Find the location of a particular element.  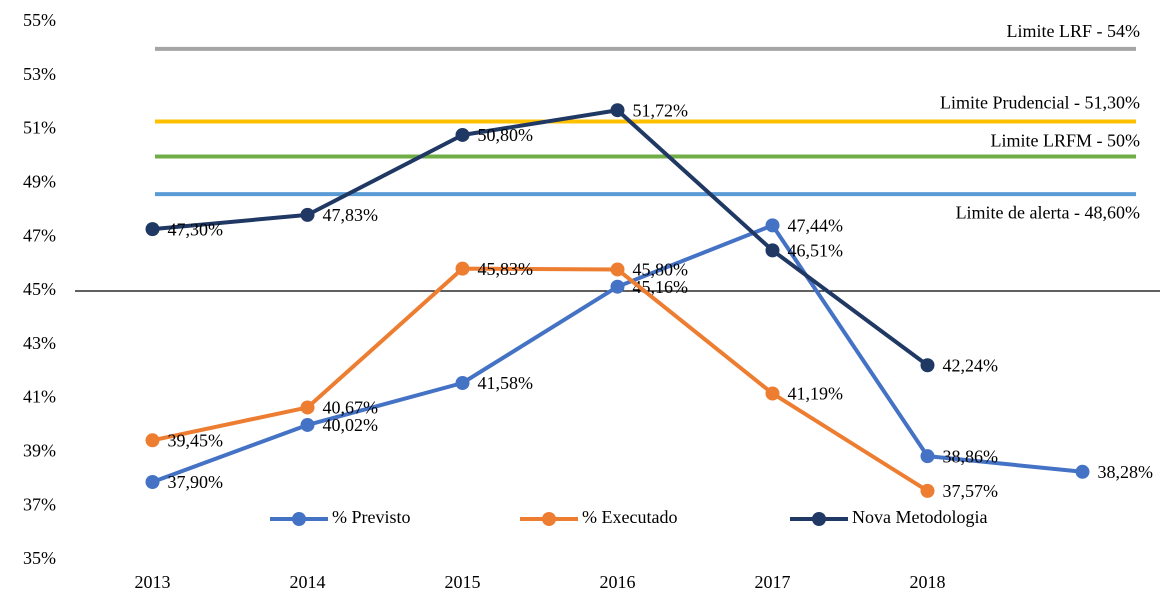

y-tick-label: 41% is located at coordinates (39, 397).